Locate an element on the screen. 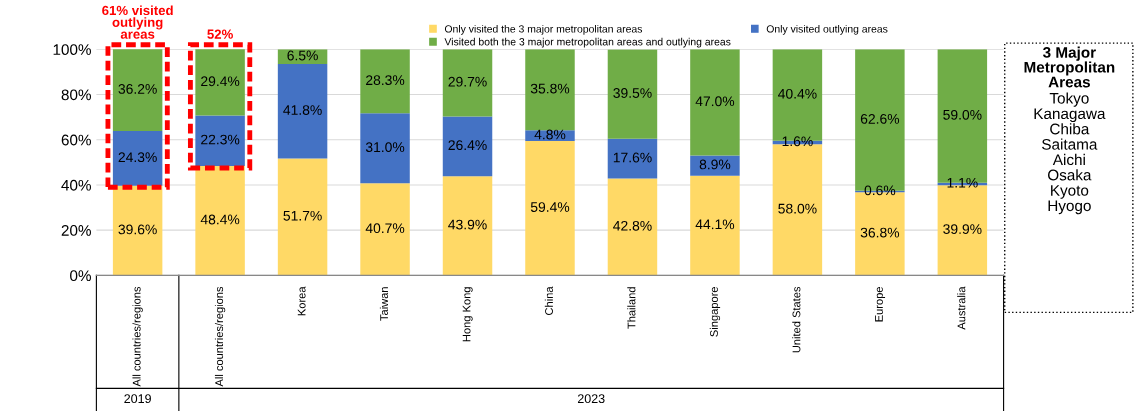 The height and width of the screenshot is (411, 1134). data-label: 39.5% is located at coordinates (632, 93).